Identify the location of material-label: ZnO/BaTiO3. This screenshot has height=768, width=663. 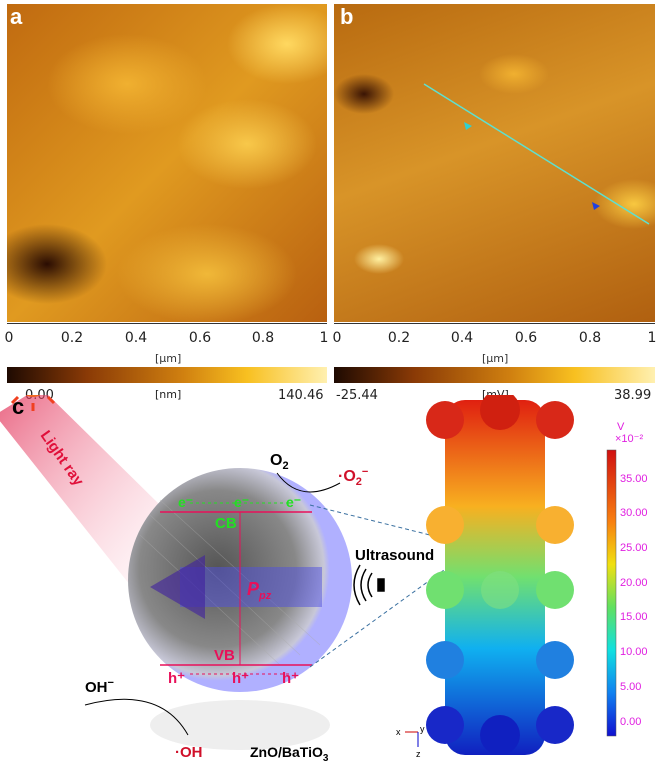
(289, 754).